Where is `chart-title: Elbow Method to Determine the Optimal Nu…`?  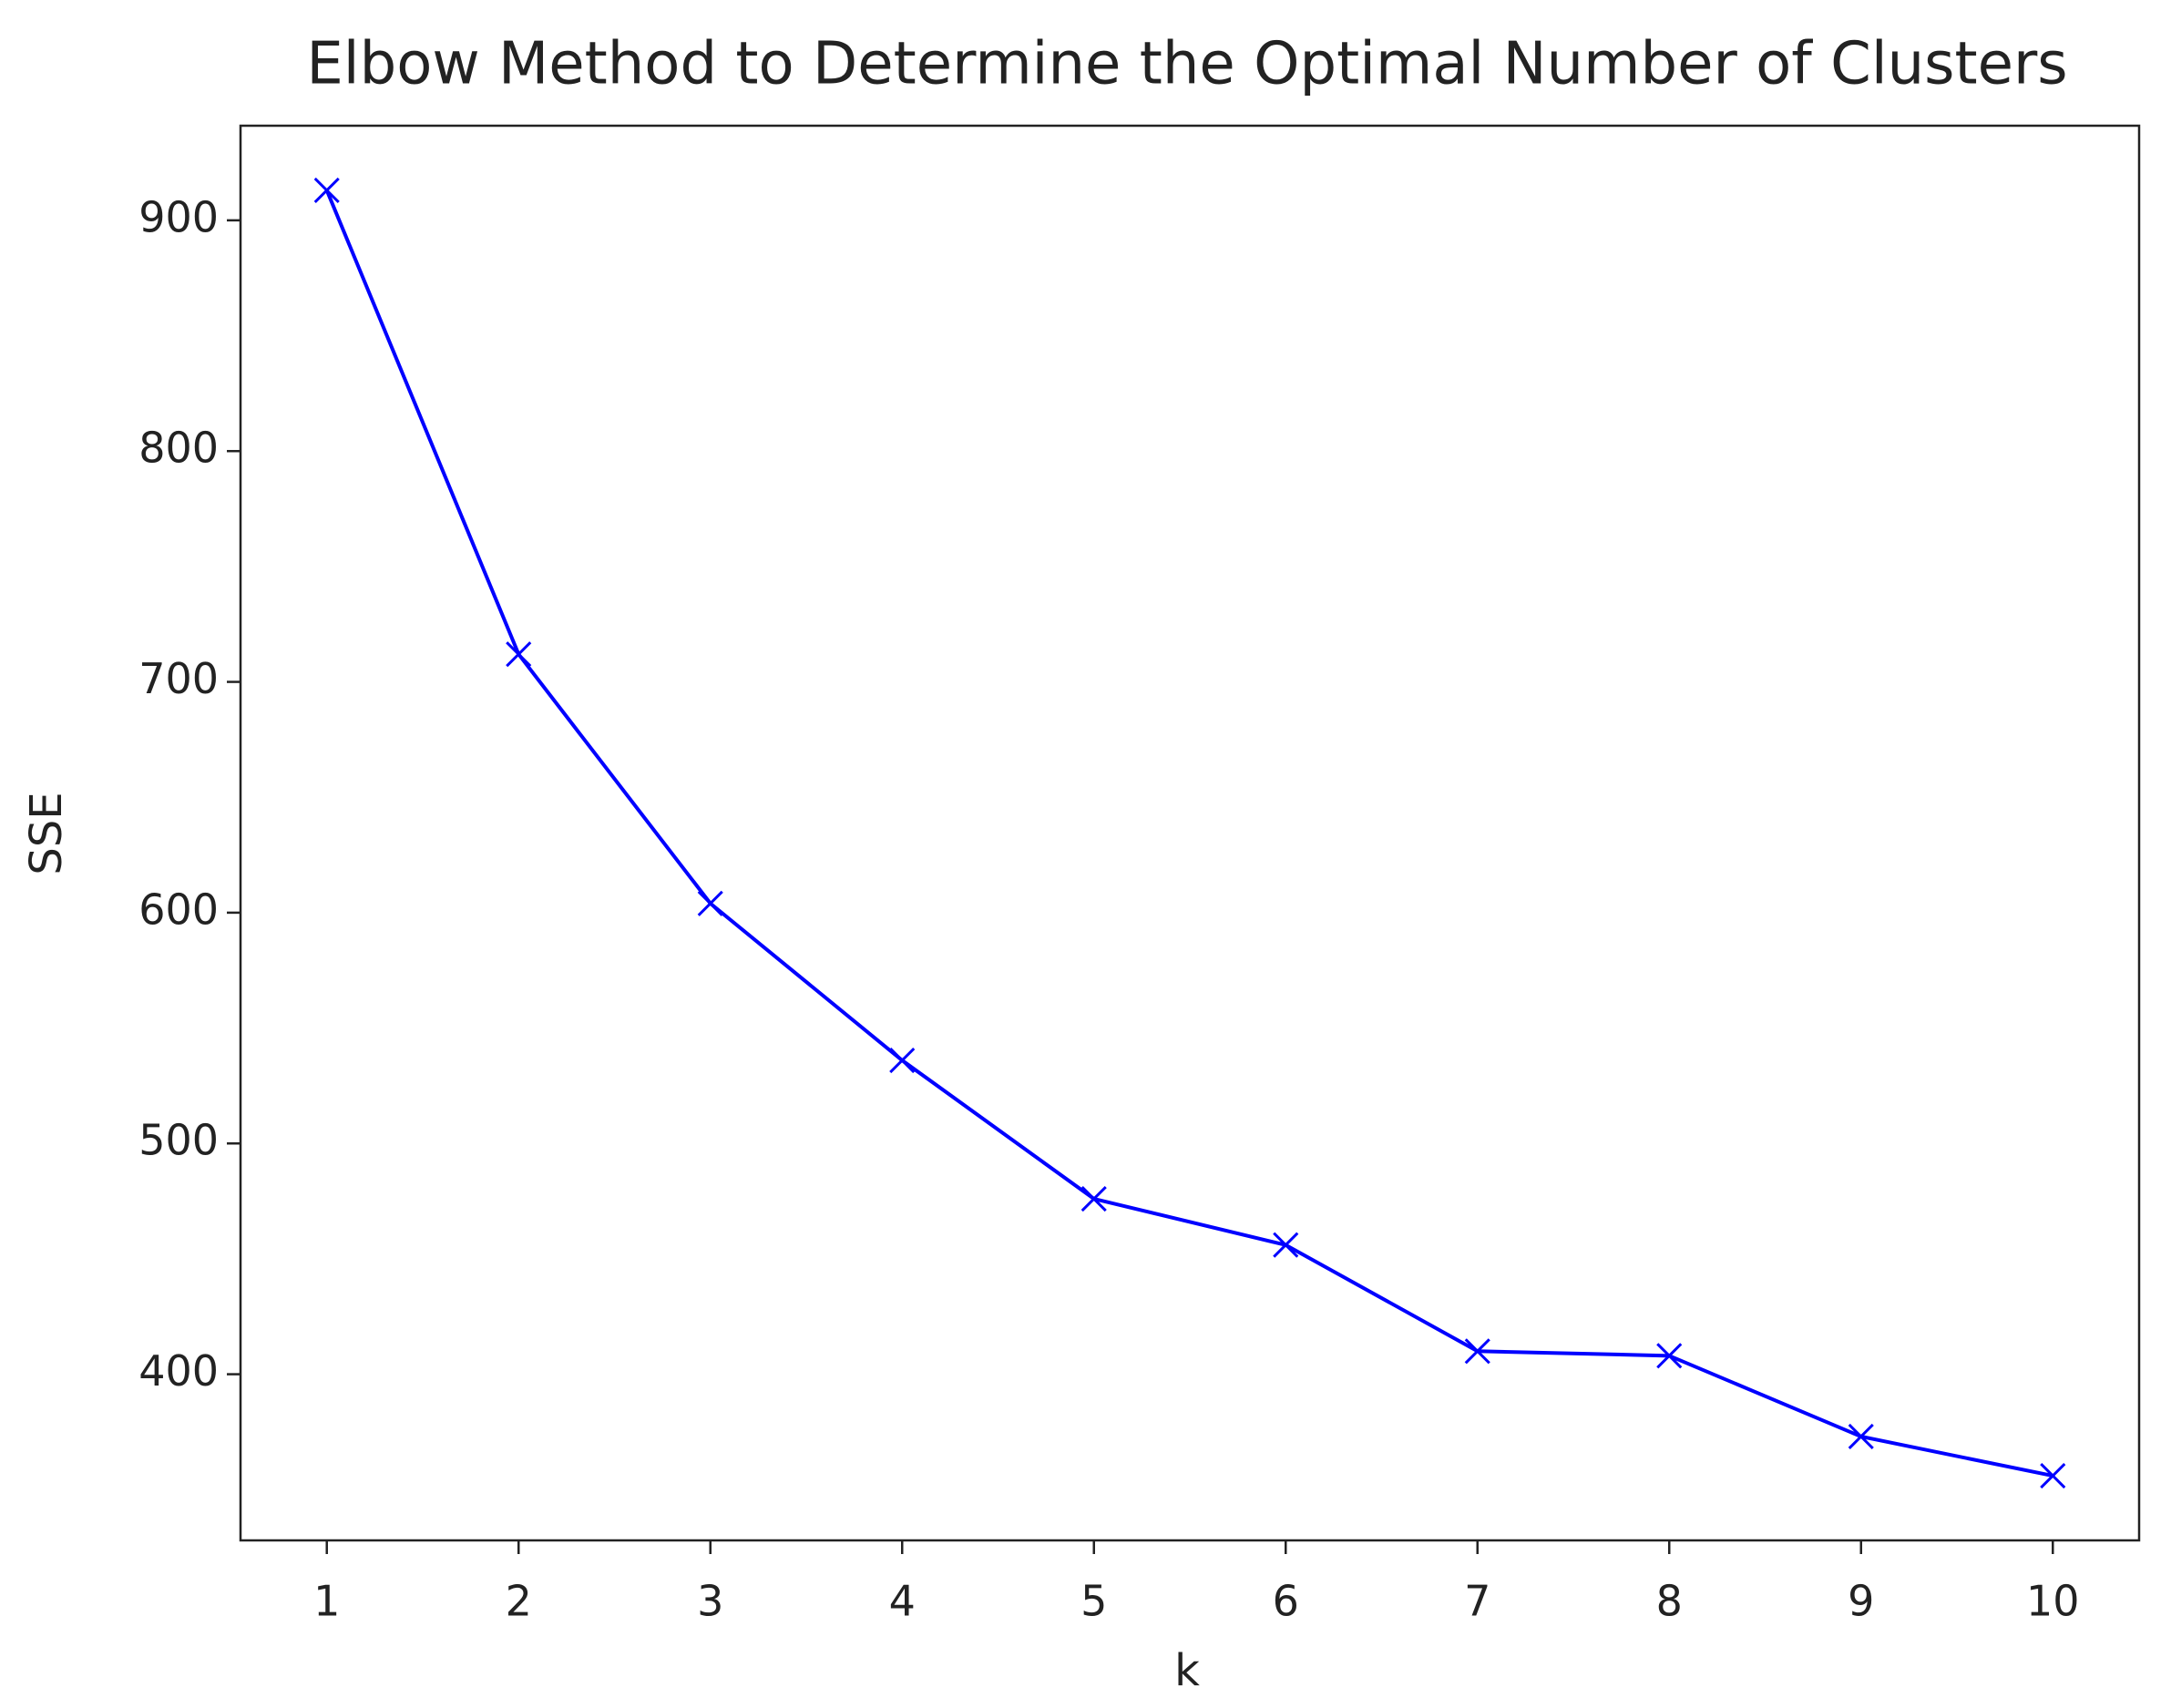 chart-title: Elbow Method to Determine the Optimal Nu… is located at coordinates (1187, 64).